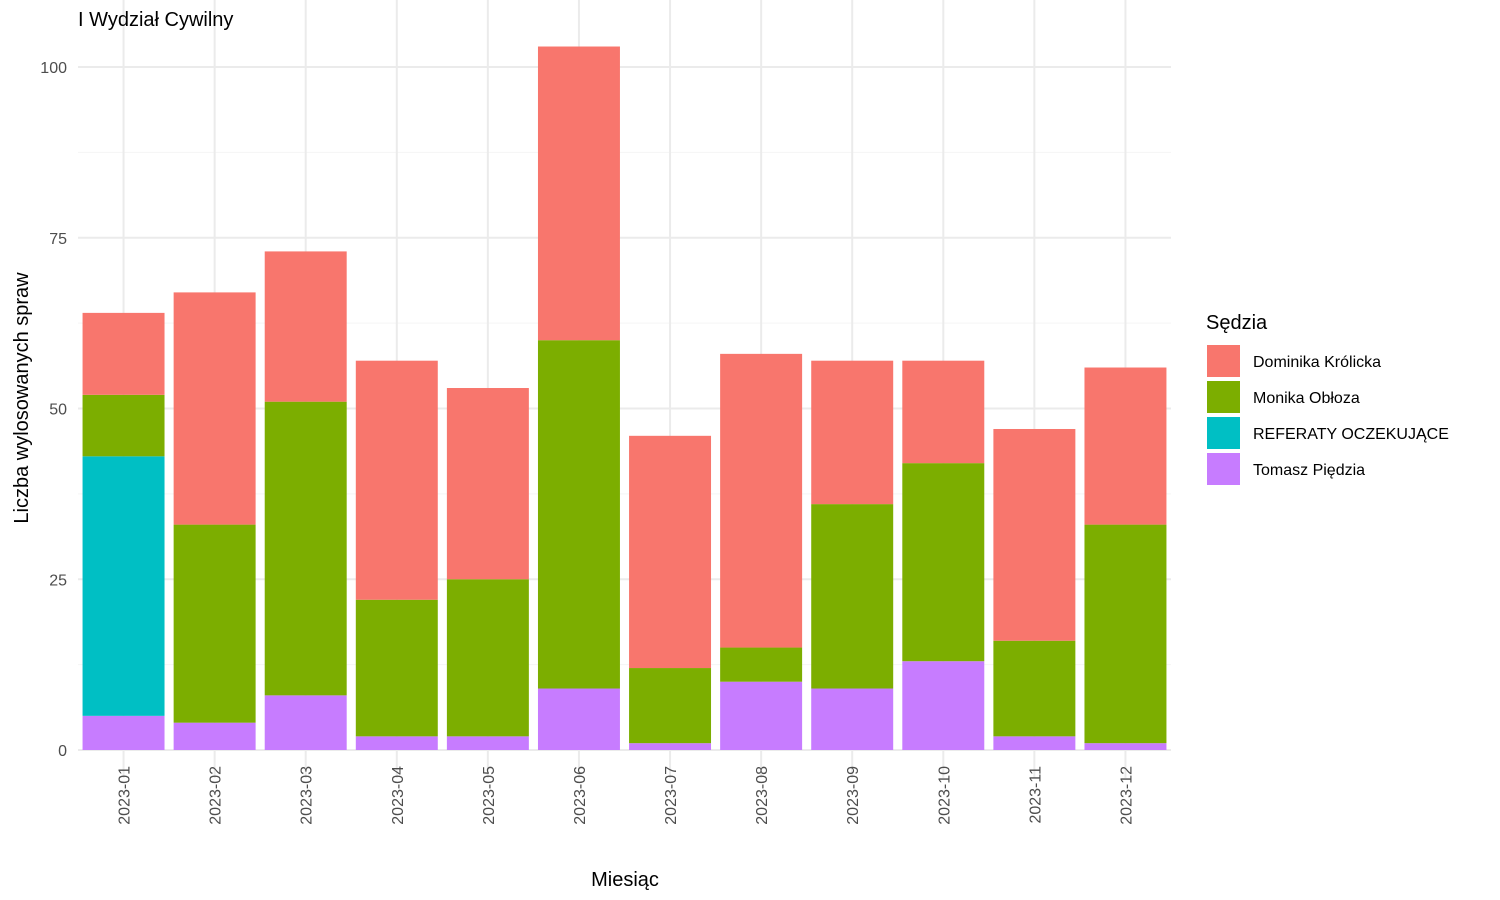 The width and height of the screenshot is (1500, 900). Describe the element at coordinates (1237, 323) in the screenshot. I see `legend-title: Sędzia` at that location.